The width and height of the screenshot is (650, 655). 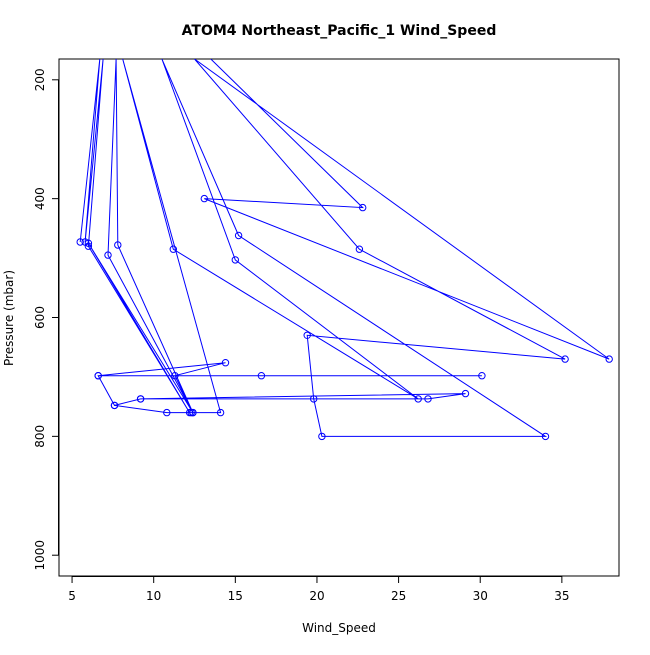 I want to click on x-axis: 5 10 15 20 25 30 35, so click(x=318, y=589).